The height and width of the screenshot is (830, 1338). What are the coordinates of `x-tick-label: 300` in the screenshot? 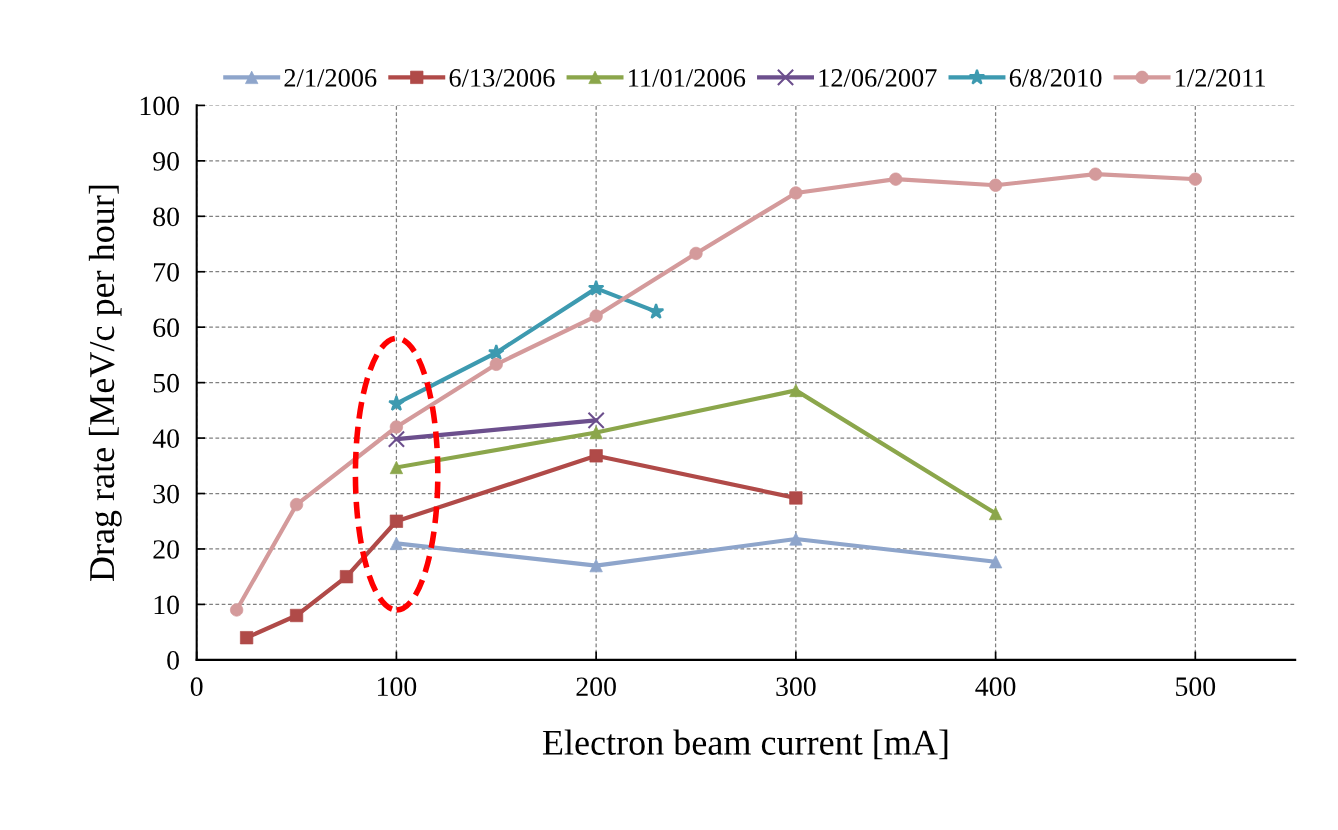 It's located at (796, 687).